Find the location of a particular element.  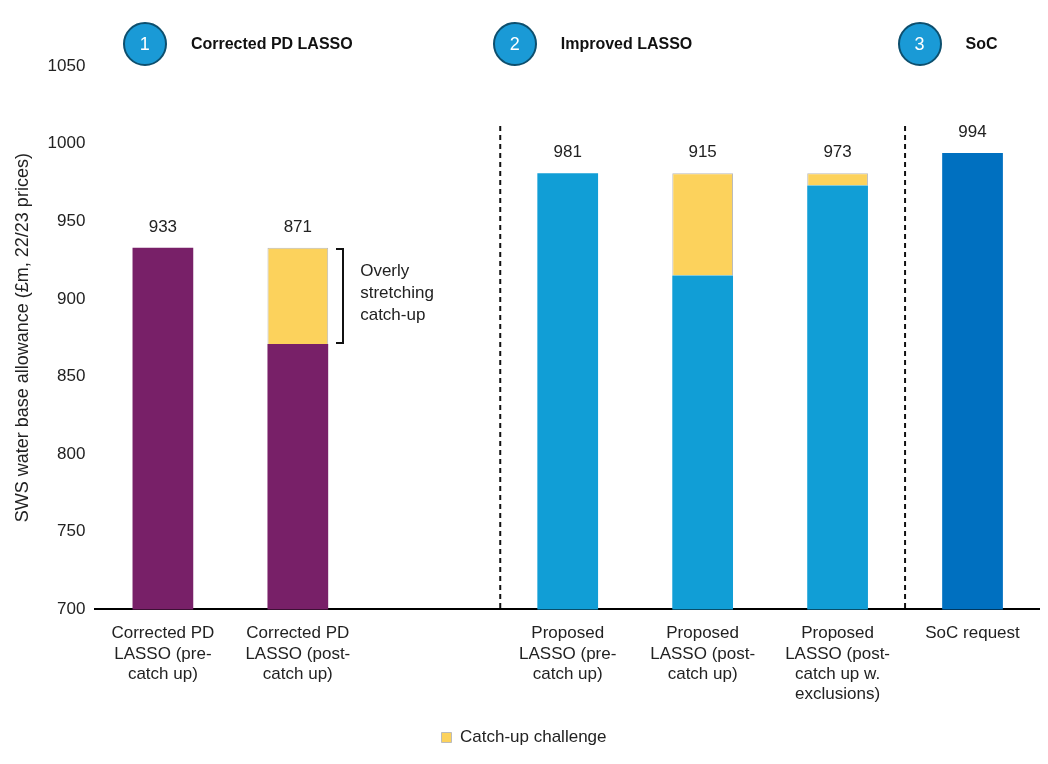

y-tick-label: 900 is located at coordinates (71, 298).